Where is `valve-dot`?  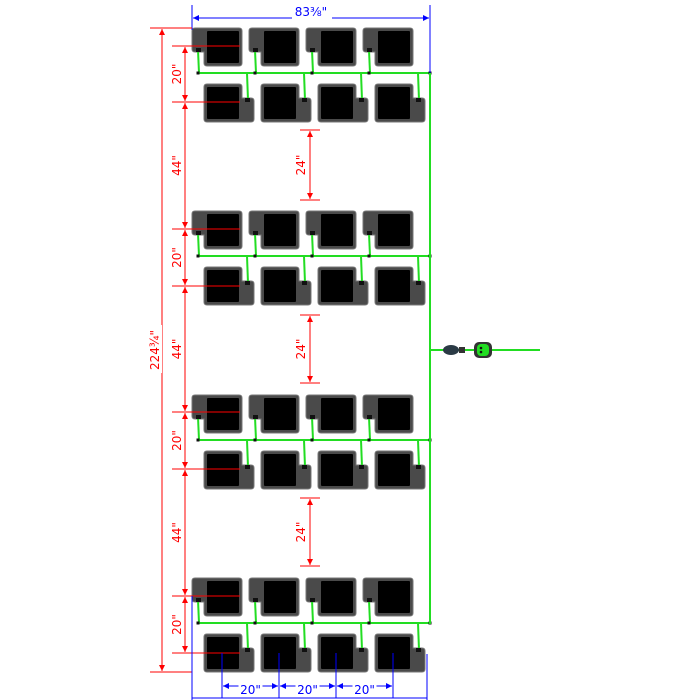
valve-dot is located at coordinates (481, 348).